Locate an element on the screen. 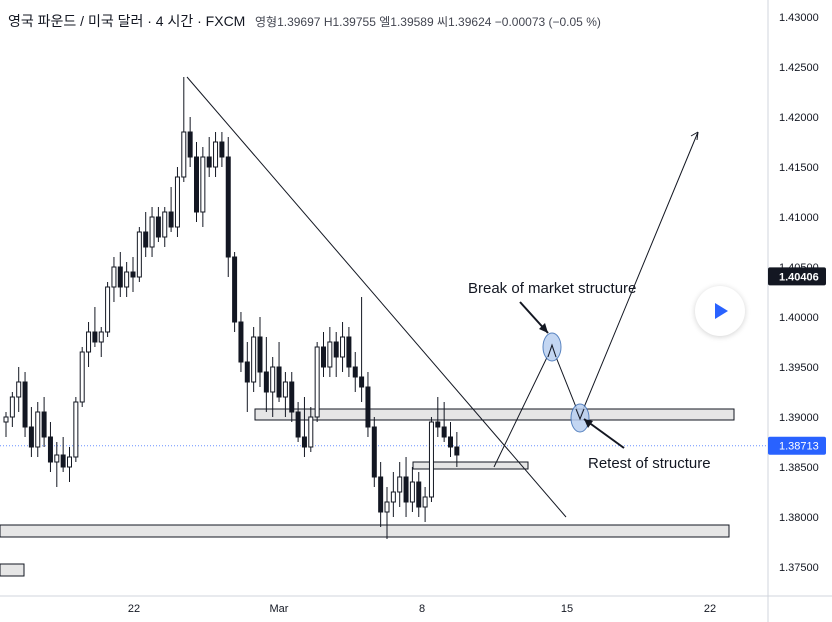  retest-dip is located at coordinates (580, 414).